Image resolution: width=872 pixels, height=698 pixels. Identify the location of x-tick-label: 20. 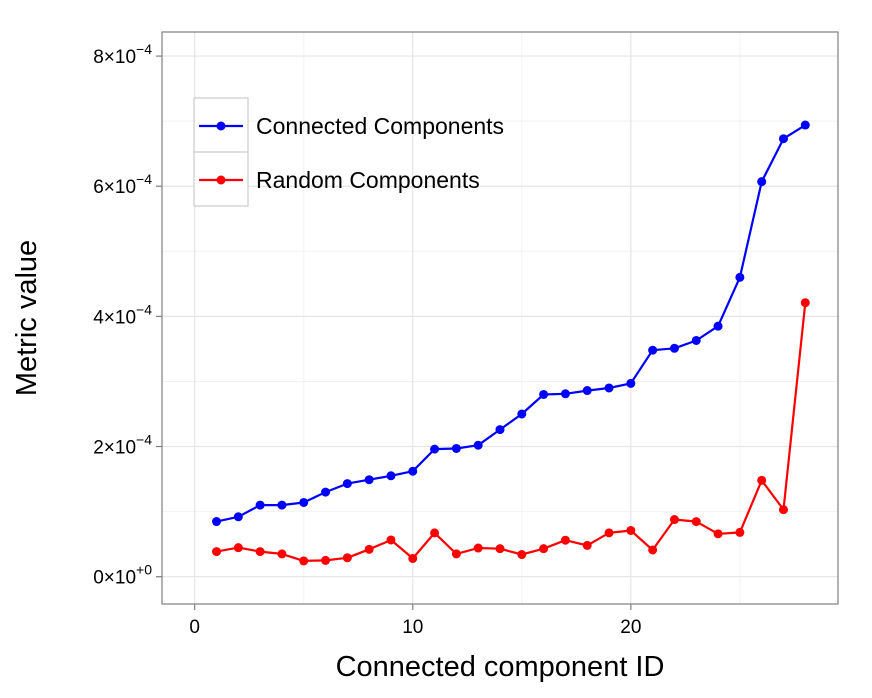
(630, 627).